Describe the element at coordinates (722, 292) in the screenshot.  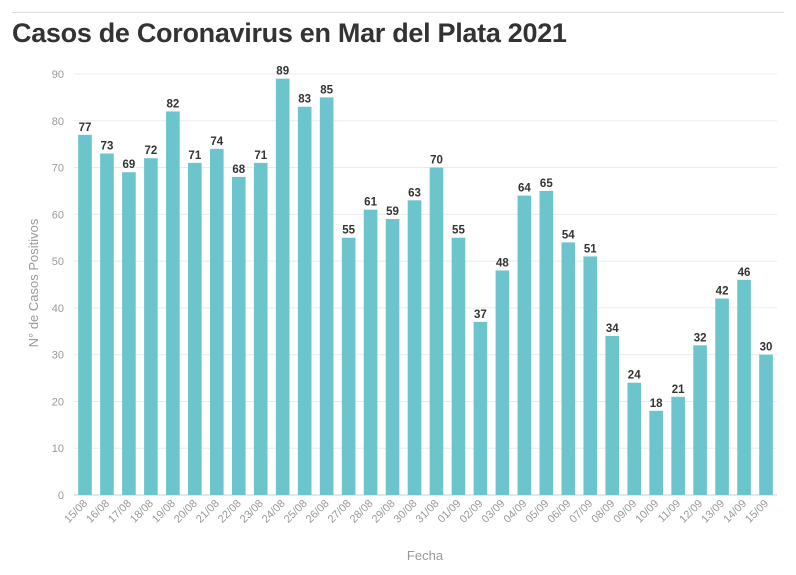
I see `data-label: 42` at that location.